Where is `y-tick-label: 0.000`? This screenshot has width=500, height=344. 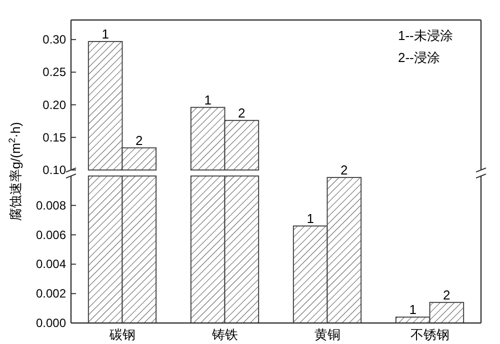 y-tick-label: 0.000 is located at coordinates (51, 323).